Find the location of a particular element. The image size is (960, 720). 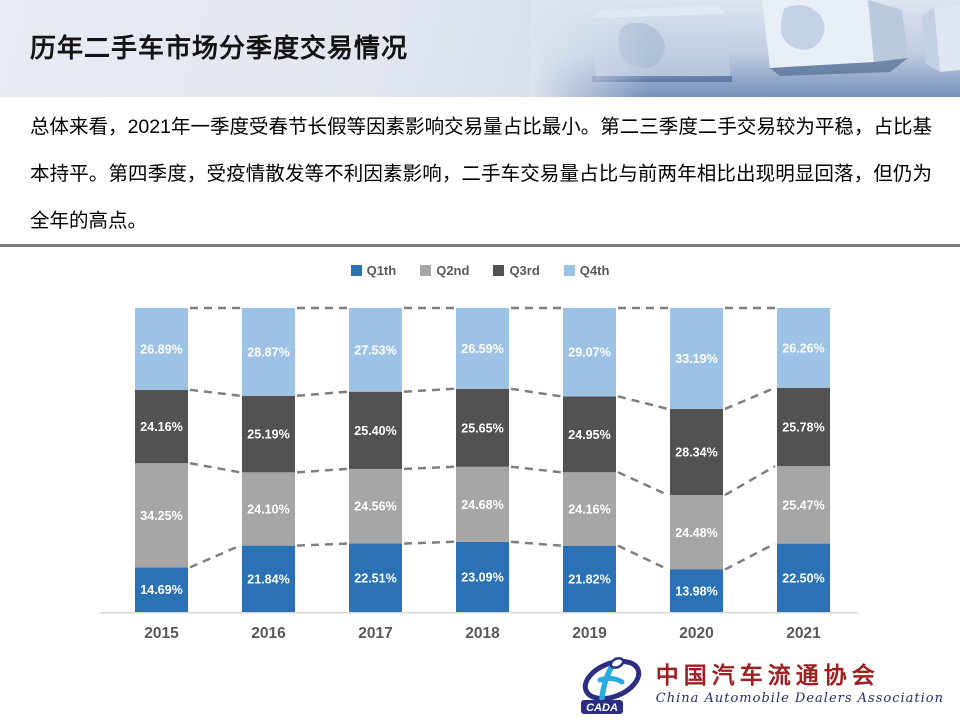

bar-2016: 21.84% 24.10% 25.19% 28.87% is located at coordinates (268, 460).